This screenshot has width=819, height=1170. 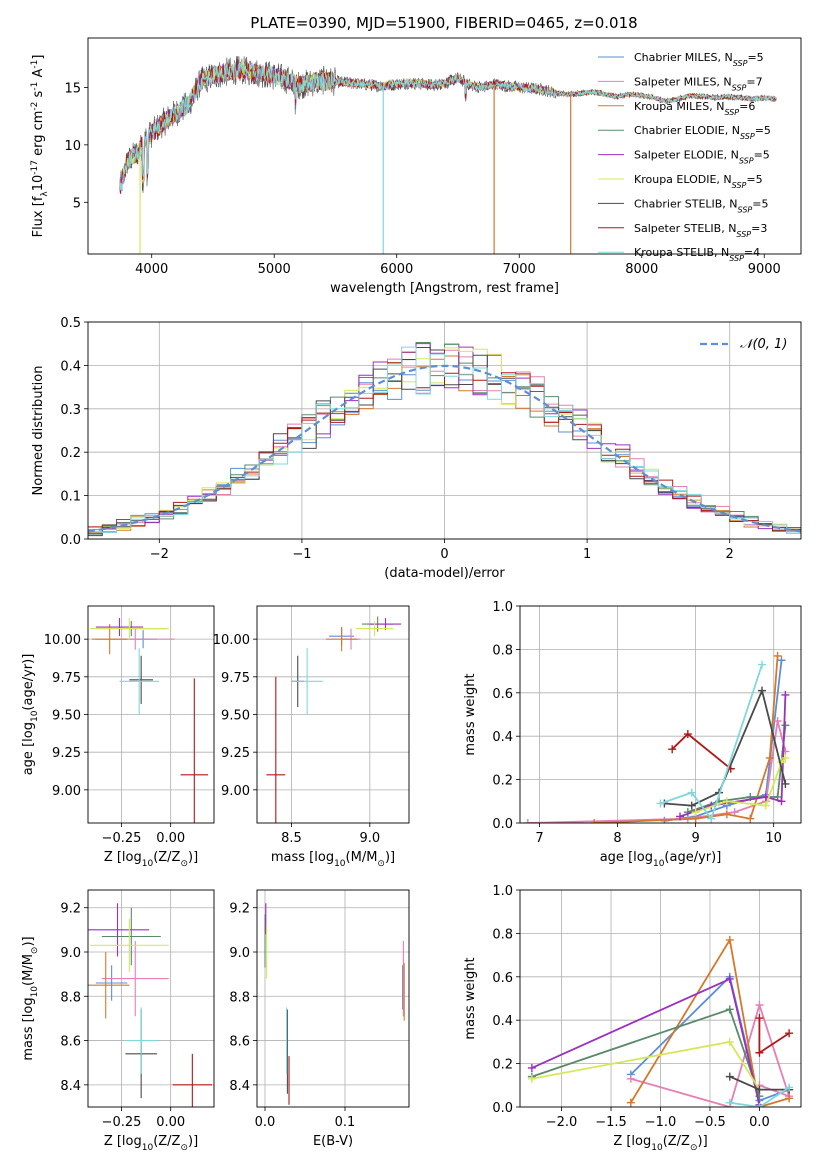 What do you see at coordinates (710, 1122) in the screenshot?
I see `x-tick-label: −0.5` at bounding box center [710, 1122].